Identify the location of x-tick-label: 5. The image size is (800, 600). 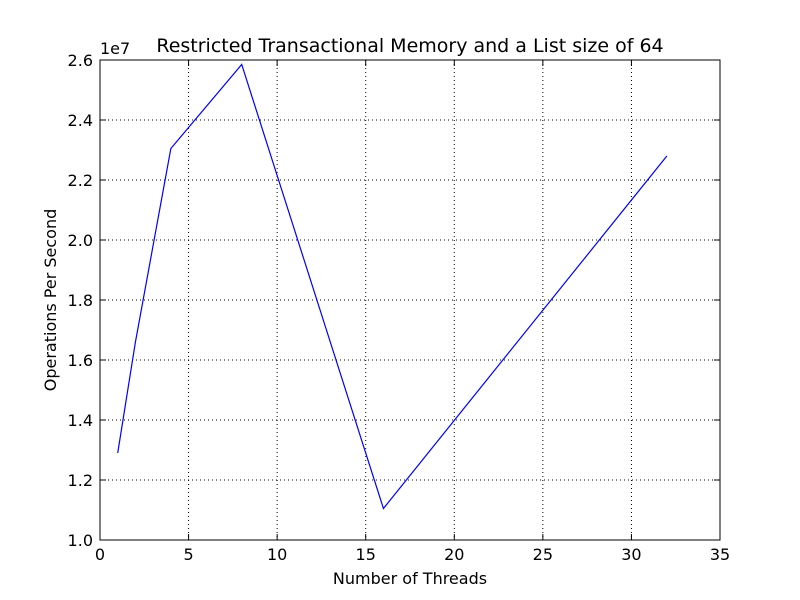
(188, 554).